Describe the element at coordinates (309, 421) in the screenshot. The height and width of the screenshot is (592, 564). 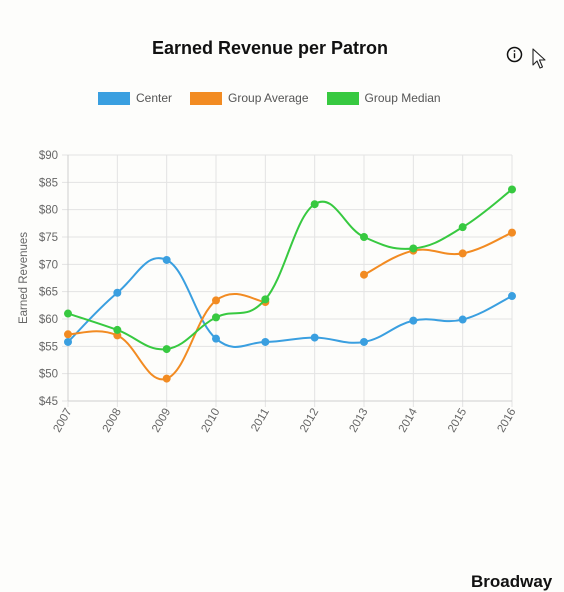
I see `x-tick-label: 2012` at that location.